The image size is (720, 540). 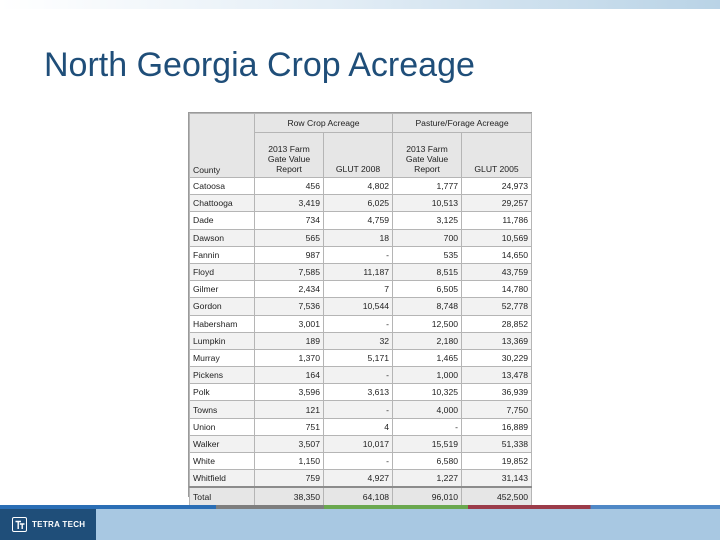 I want to click on row-crop-farm-gate-cell: 3,001, so click(x=289, y=323).